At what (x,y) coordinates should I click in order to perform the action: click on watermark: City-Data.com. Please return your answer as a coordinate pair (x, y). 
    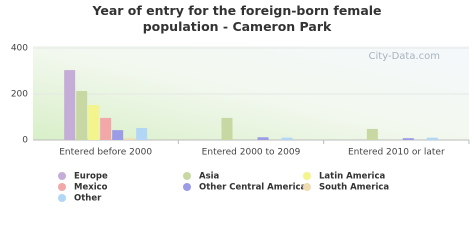
    Looking at the image, I should click on (404, 56).